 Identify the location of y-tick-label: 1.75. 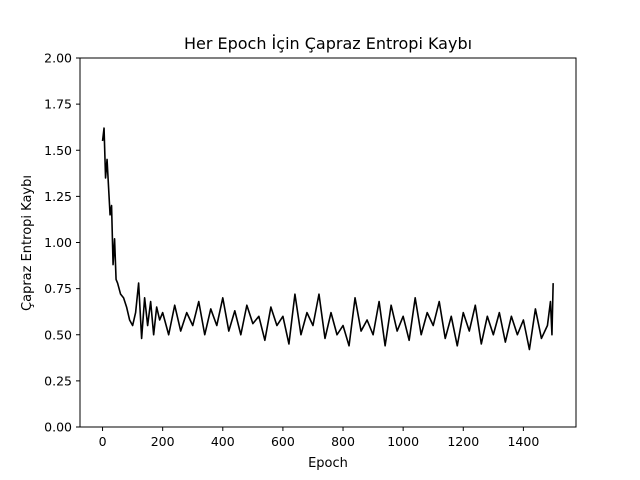
(58, 104).